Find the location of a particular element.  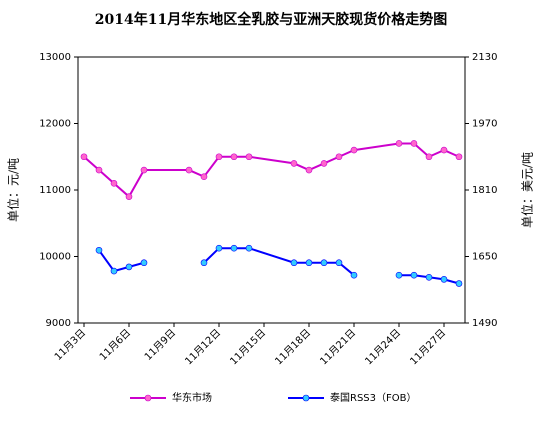

y2-tick-label: 1490 is located at coordinates (484, 323).